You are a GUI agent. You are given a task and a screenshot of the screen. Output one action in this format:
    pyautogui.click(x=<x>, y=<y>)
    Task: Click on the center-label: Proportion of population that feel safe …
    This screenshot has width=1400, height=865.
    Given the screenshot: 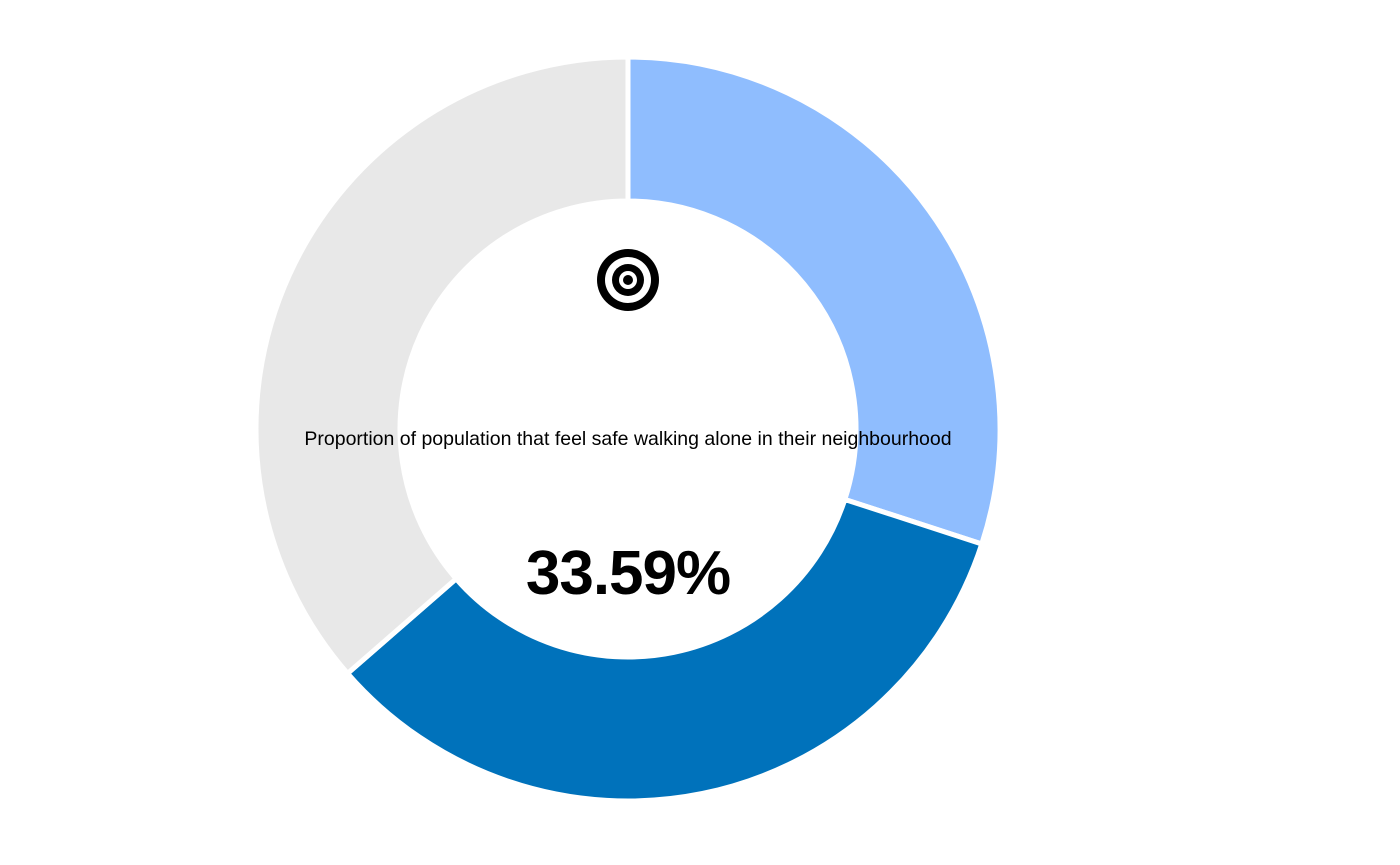 What is the action you would take?
    pyautogui.click(x=628, y=439)
    